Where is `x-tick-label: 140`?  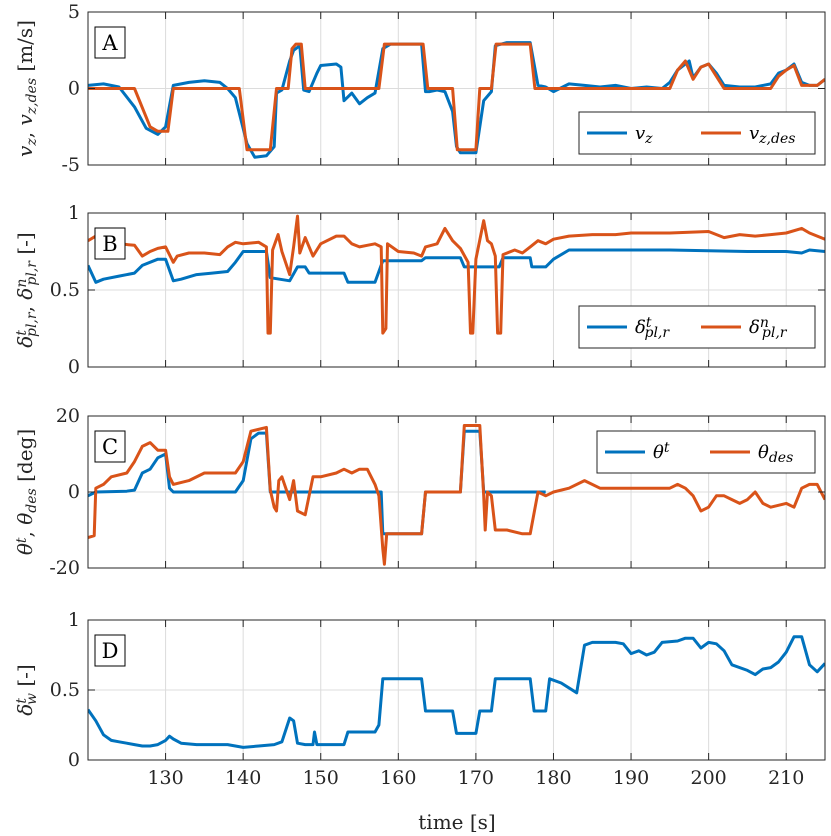
x-tick-label: 140 is located at coordinates (243, 778).